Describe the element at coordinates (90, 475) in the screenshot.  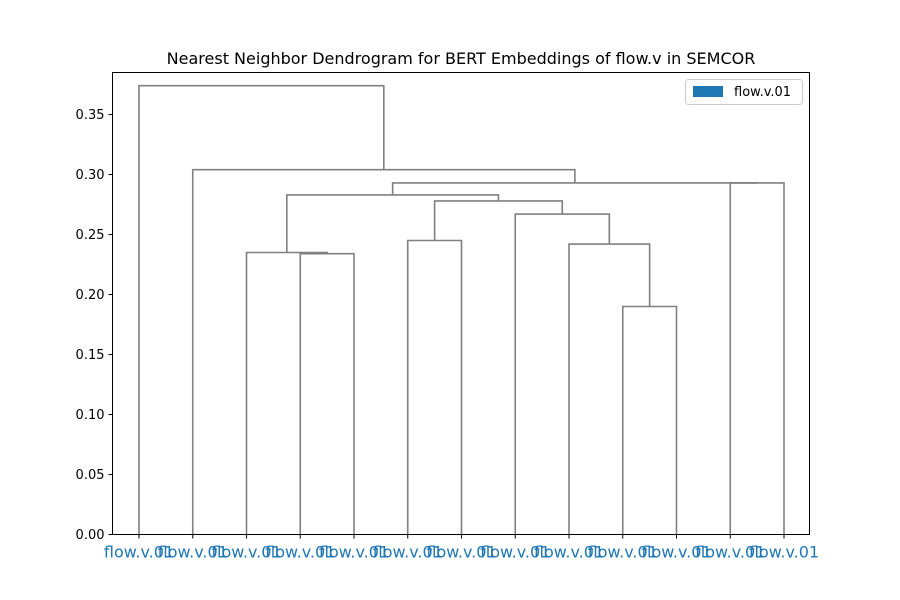
I see `y-tick-label: 0.05` at that location.